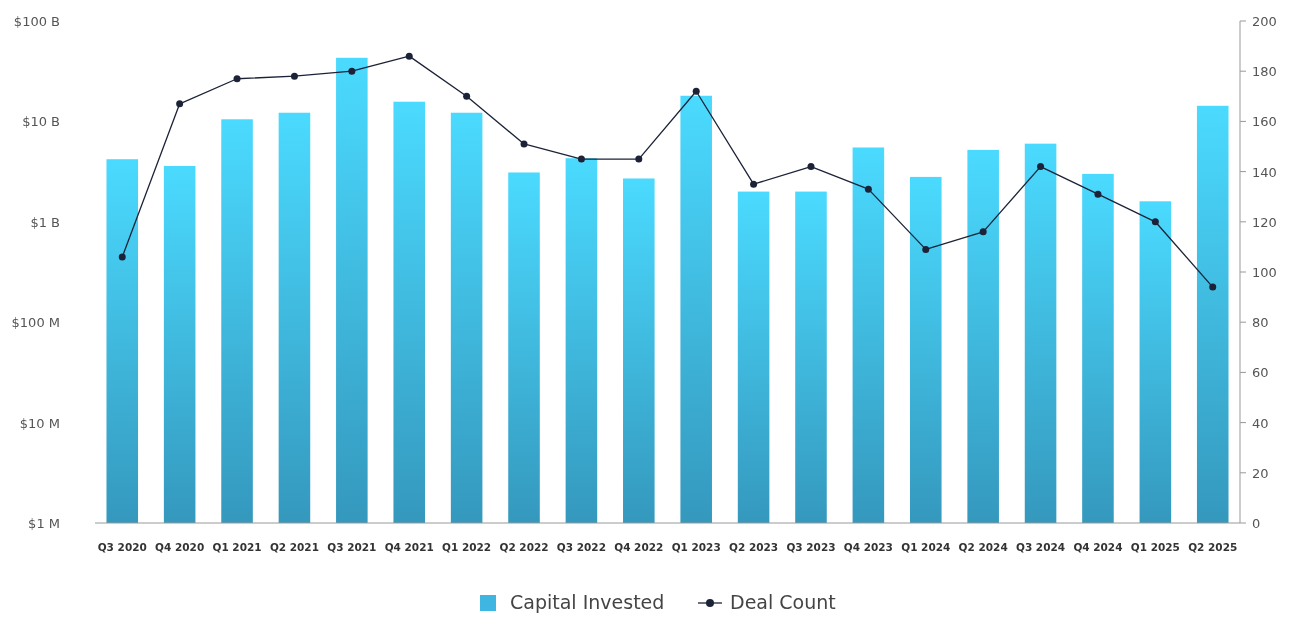  I want to click on legend-label: Capital Invested, so click(587, 602).